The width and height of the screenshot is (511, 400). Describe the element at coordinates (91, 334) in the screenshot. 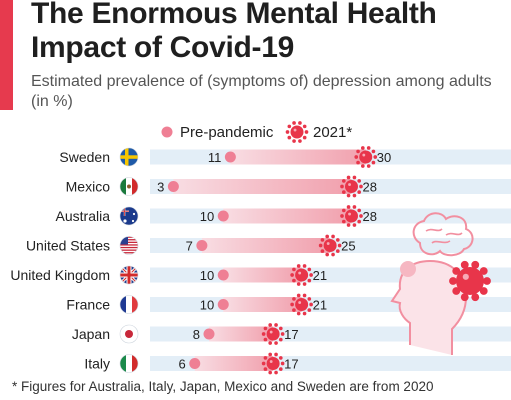

I see `category-label: Japan` at that location.